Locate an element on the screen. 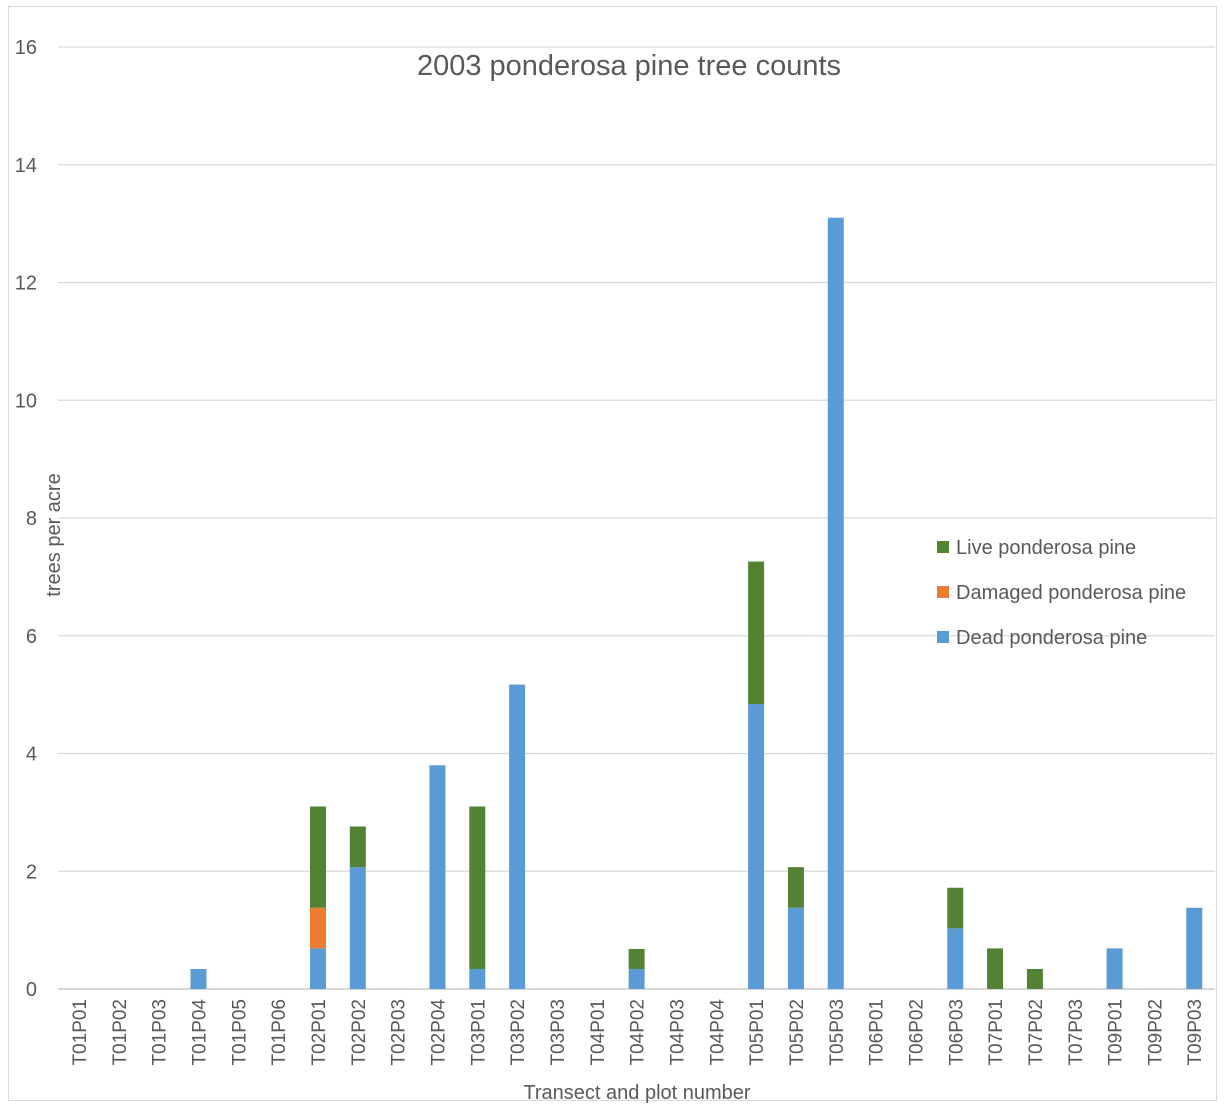 The height and width of the screenshot is (1107, 1225). x-tick-label: T04P02 is located at coordinates (638, 1032).